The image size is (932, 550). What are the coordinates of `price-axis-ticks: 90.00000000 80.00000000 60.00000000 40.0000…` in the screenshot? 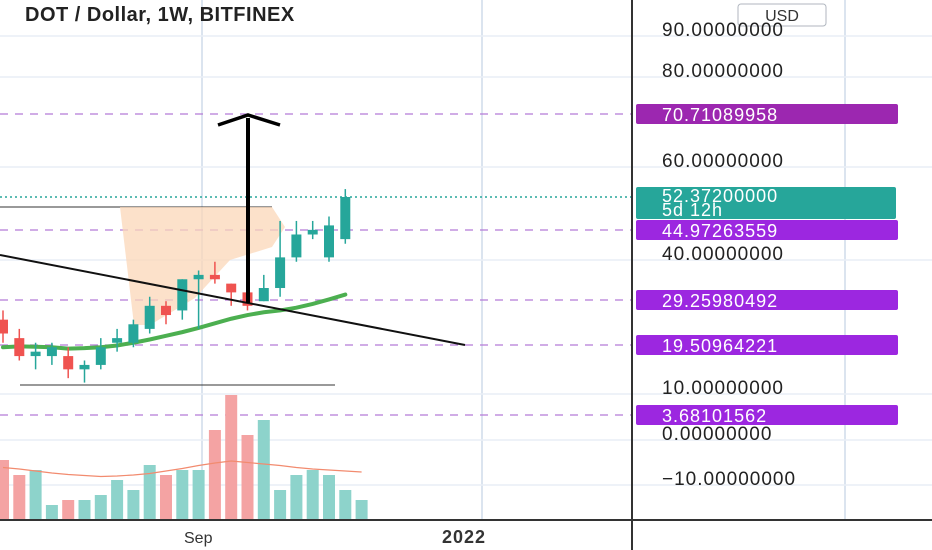 It's located at (729, 255).